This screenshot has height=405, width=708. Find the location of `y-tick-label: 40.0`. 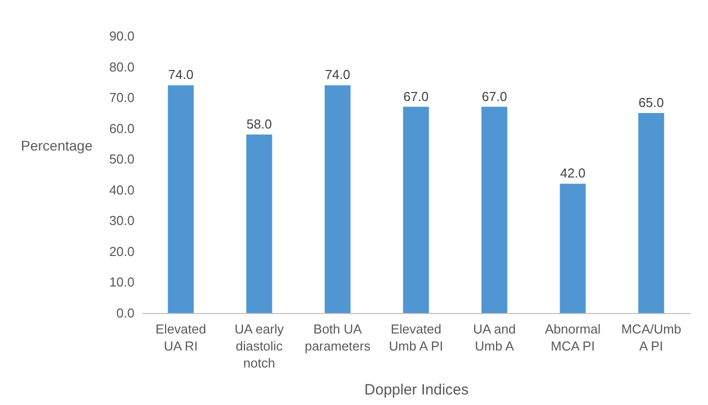

y-tick-label: 40.0 is located at coordinates (121, 190).